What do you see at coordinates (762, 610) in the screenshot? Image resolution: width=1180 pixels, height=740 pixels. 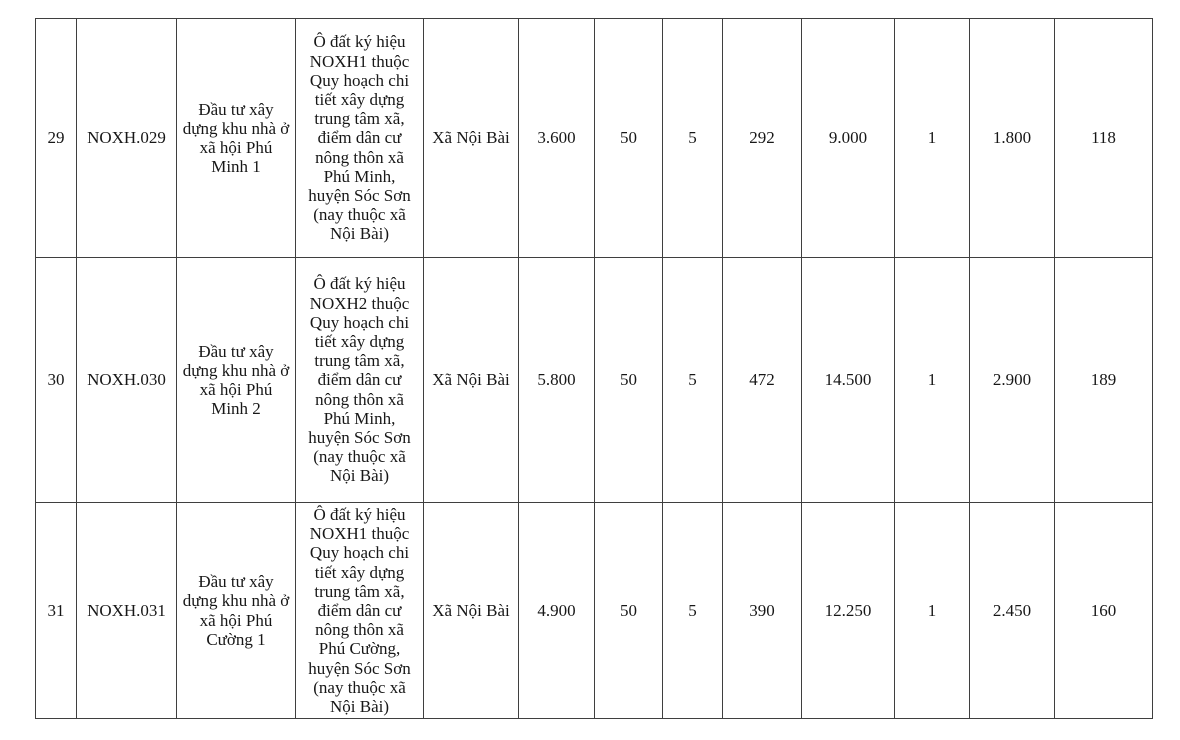 I see `cell-value: 390` at bounding box center [762, 610].